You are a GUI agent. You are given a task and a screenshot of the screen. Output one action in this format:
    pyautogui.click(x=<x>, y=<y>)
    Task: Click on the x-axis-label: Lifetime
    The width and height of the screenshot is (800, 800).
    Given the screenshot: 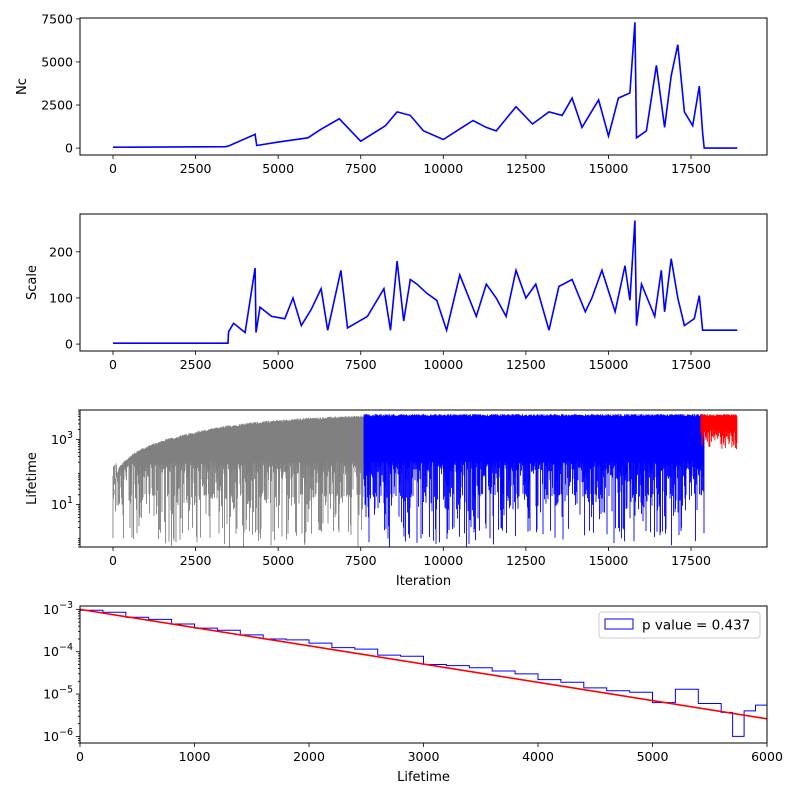 What is the action you would take?
    pyautogui.click(x=423, y=777)
    